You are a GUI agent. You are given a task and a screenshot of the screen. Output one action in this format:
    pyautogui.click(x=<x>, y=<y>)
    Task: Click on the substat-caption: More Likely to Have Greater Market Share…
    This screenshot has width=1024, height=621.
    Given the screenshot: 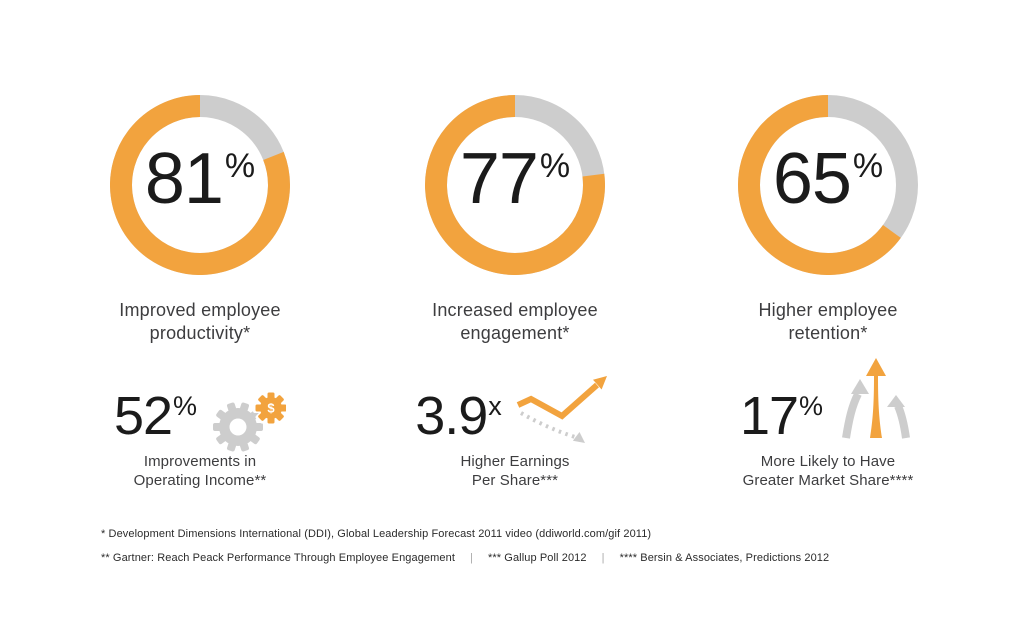 What is the action you would take?
    pyautogui.click(x=828, y=471)
    